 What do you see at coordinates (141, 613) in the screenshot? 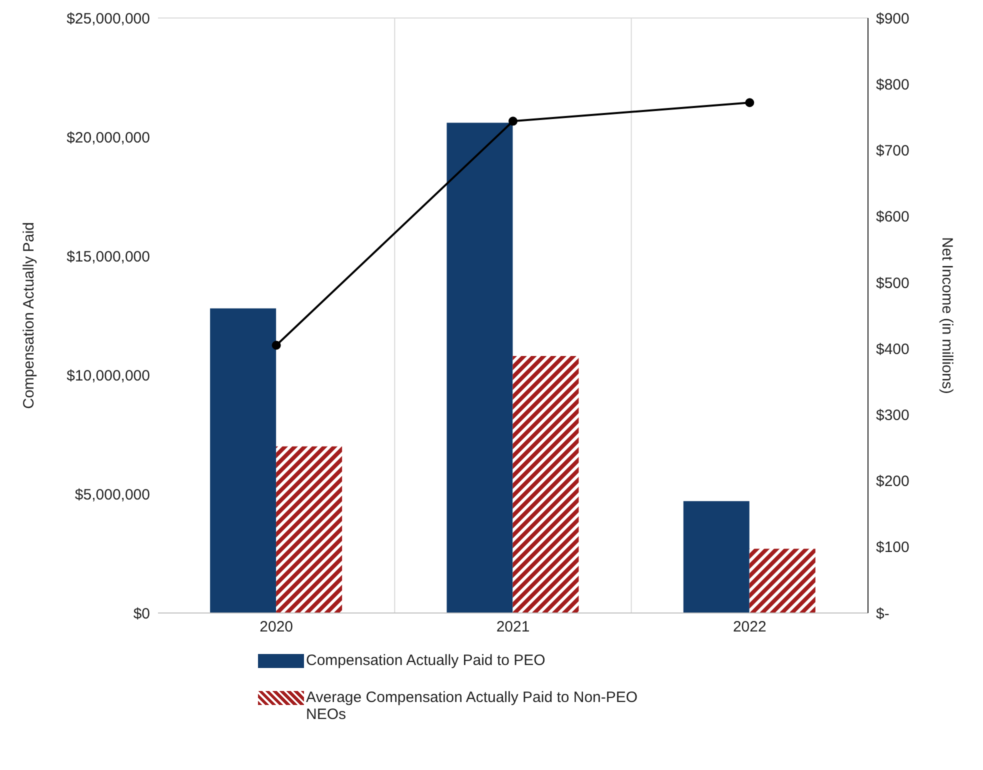
I see `y-tick-label: $0` at bounding box center [141, 613].